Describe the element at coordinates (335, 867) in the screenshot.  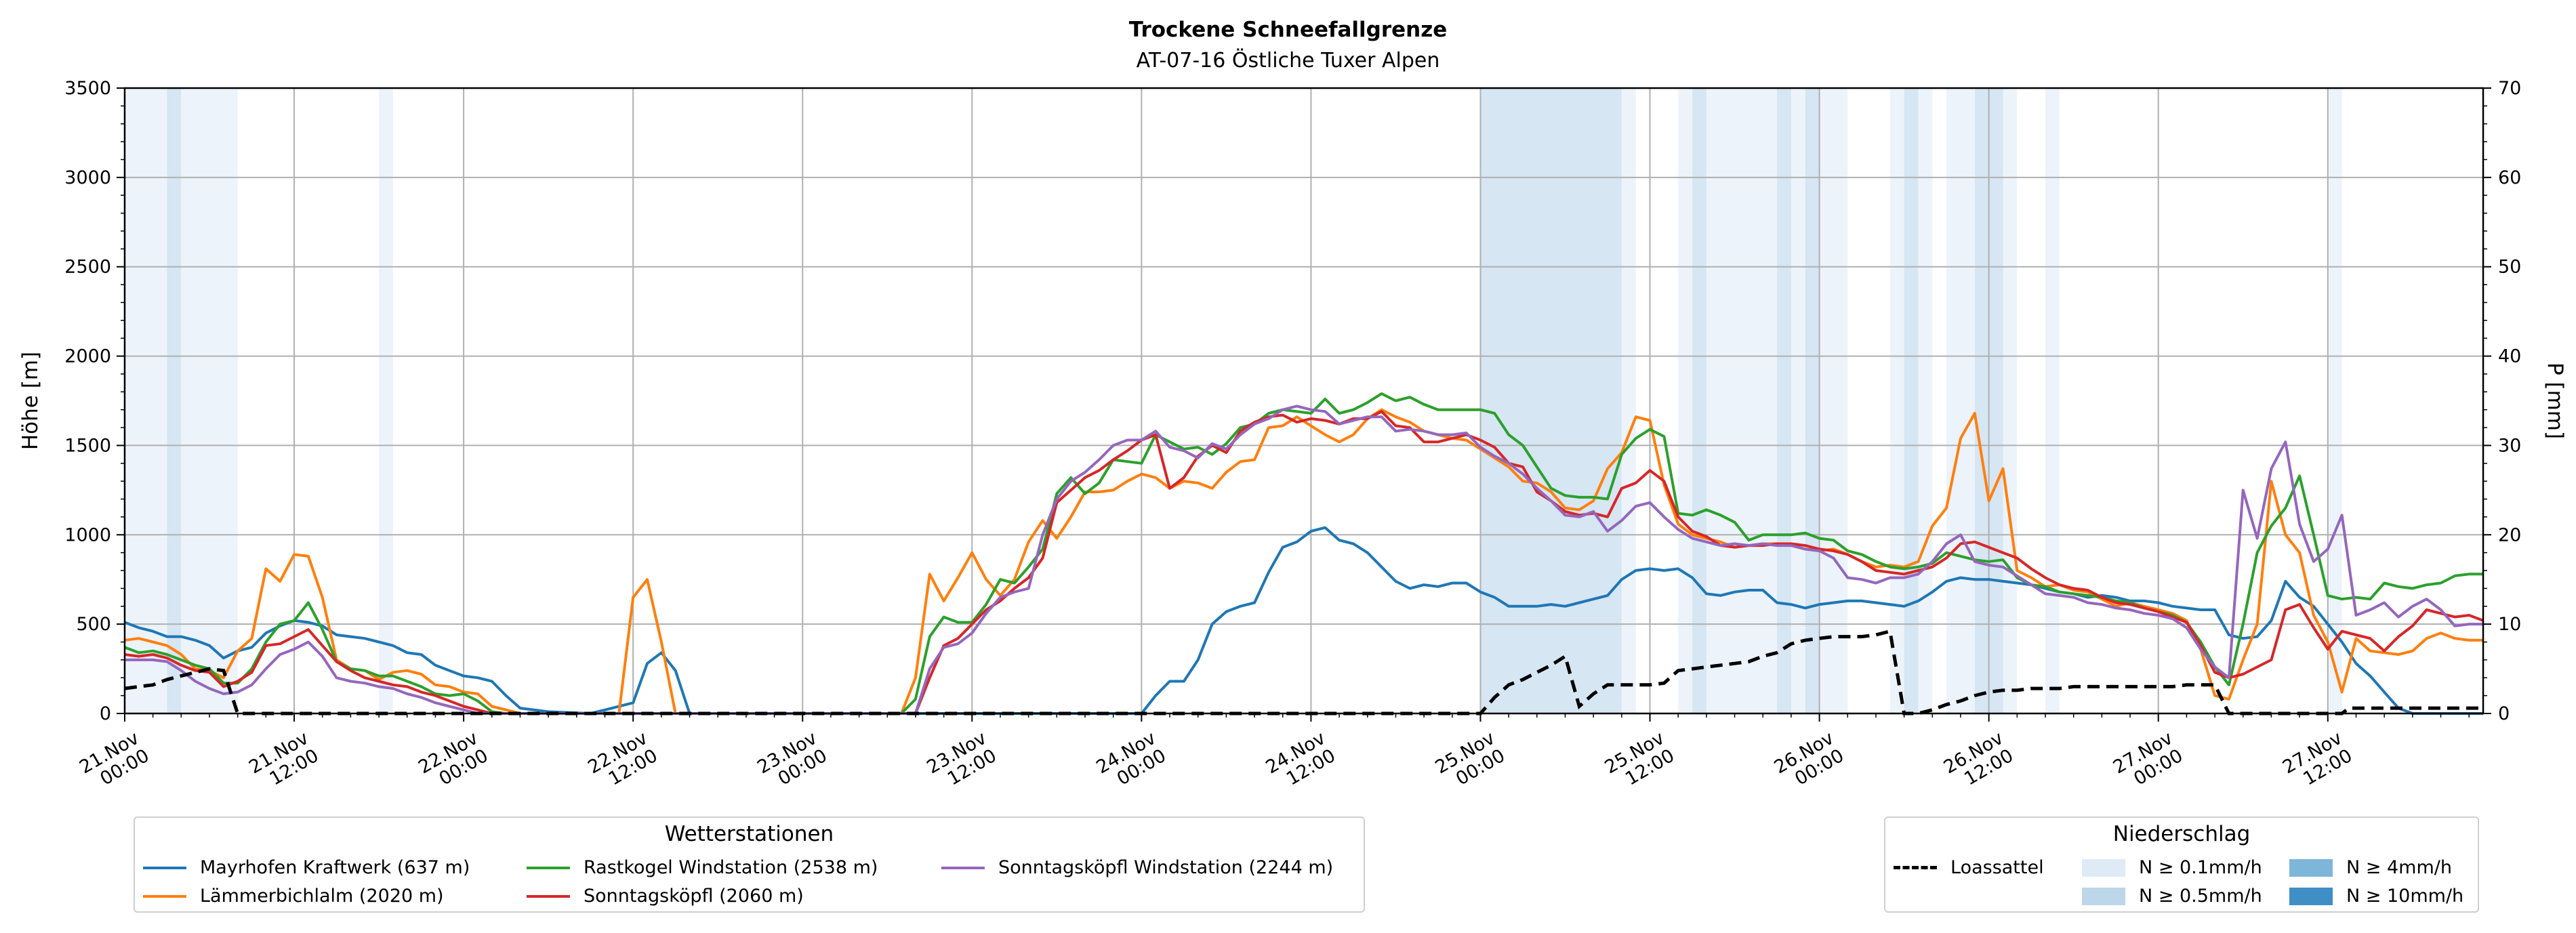
I see `legend-label-mayrhofen: Mayrhofen Kraftwerk (637 m)` at that location.